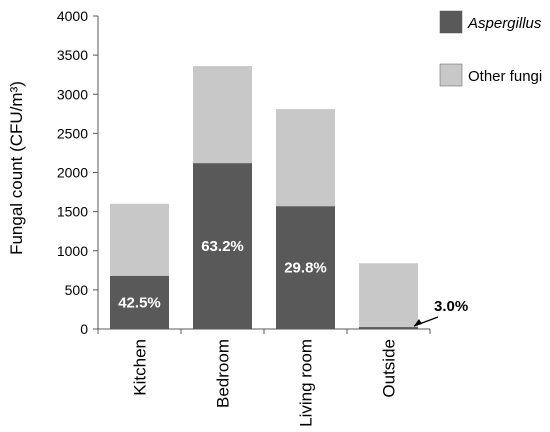 This screenshot has height=432, width=550. I want to click on data-label: 29.8%, so click(305, 268).